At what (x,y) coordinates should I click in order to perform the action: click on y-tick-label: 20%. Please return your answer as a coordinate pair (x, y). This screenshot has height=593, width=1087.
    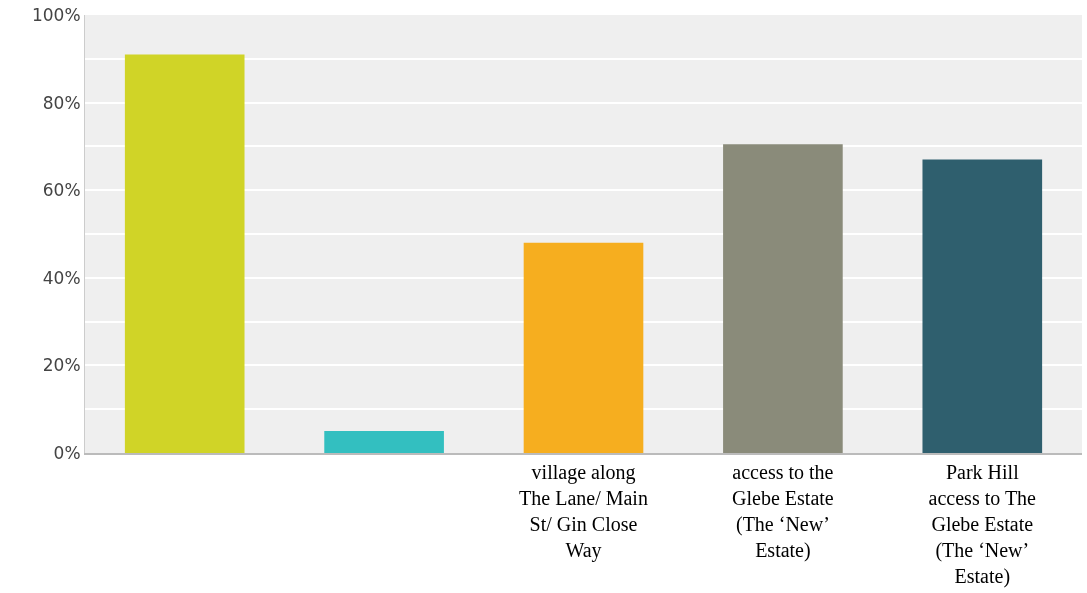
    Looking at the image, I should click on (61, 365).